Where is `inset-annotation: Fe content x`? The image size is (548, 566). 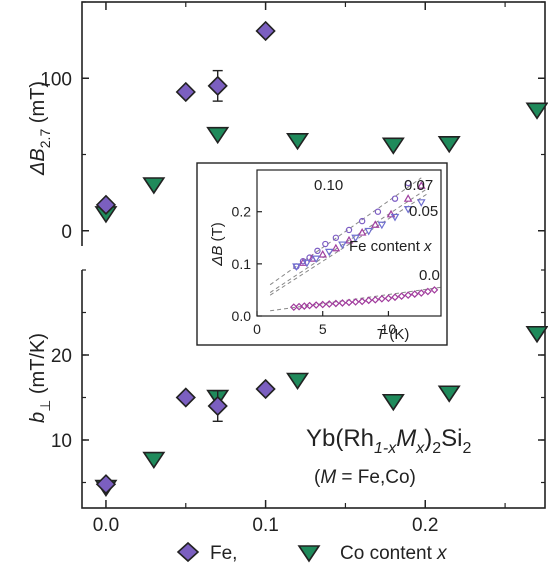 inset-annotation: Fe content x is located at coordinates (390, 246).